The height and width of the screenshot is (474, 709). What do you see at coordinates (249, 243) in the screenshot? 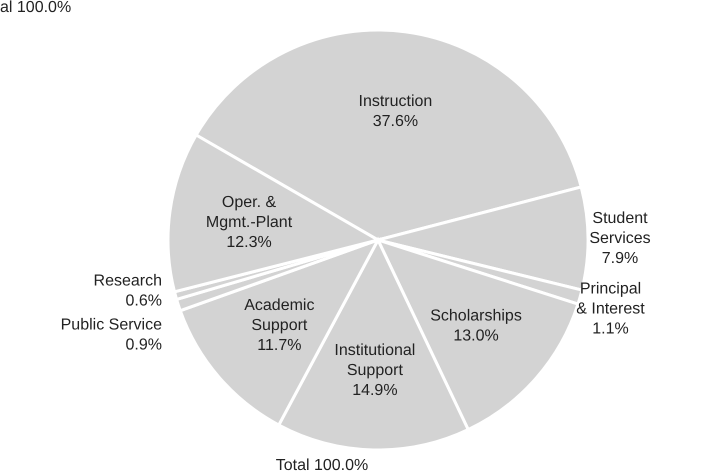
I see `data-label: 12.3%` at bounding box center [249, 243].